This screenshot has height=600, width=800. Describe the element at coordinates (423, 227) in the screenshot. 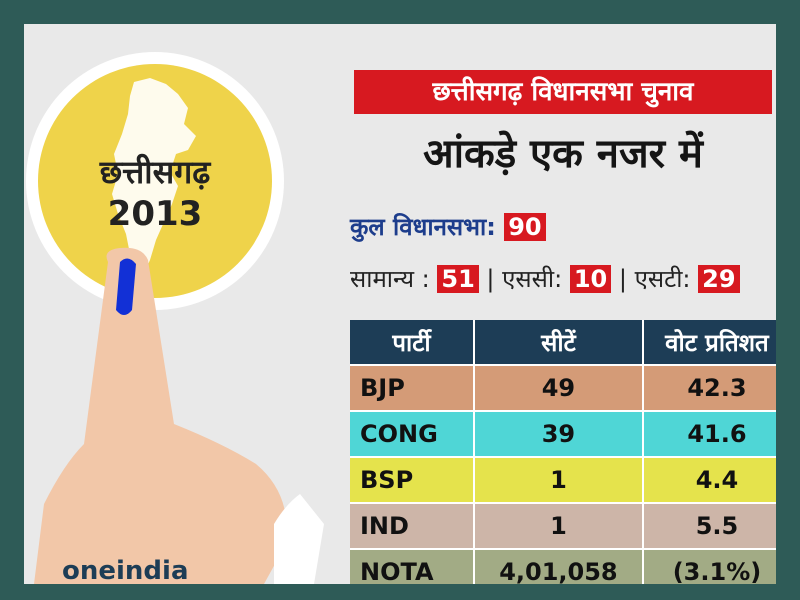

I see `total-seats-label: कुल विधानसभा:` at that location.